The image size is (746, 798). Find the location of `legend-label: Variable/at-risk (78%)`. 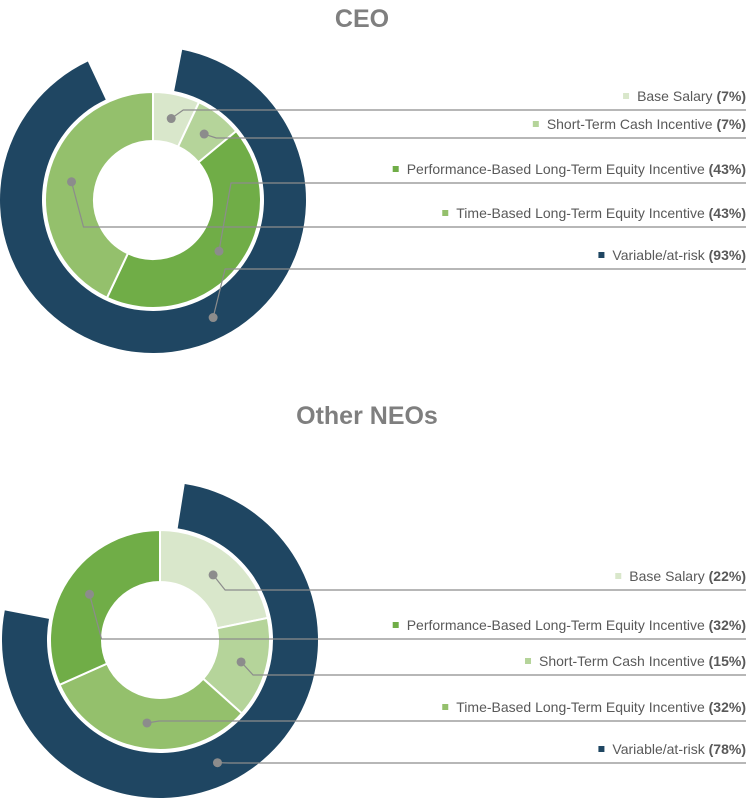

legend-label: Variable/at-risk (78%) is located at coordinates (679, 749).